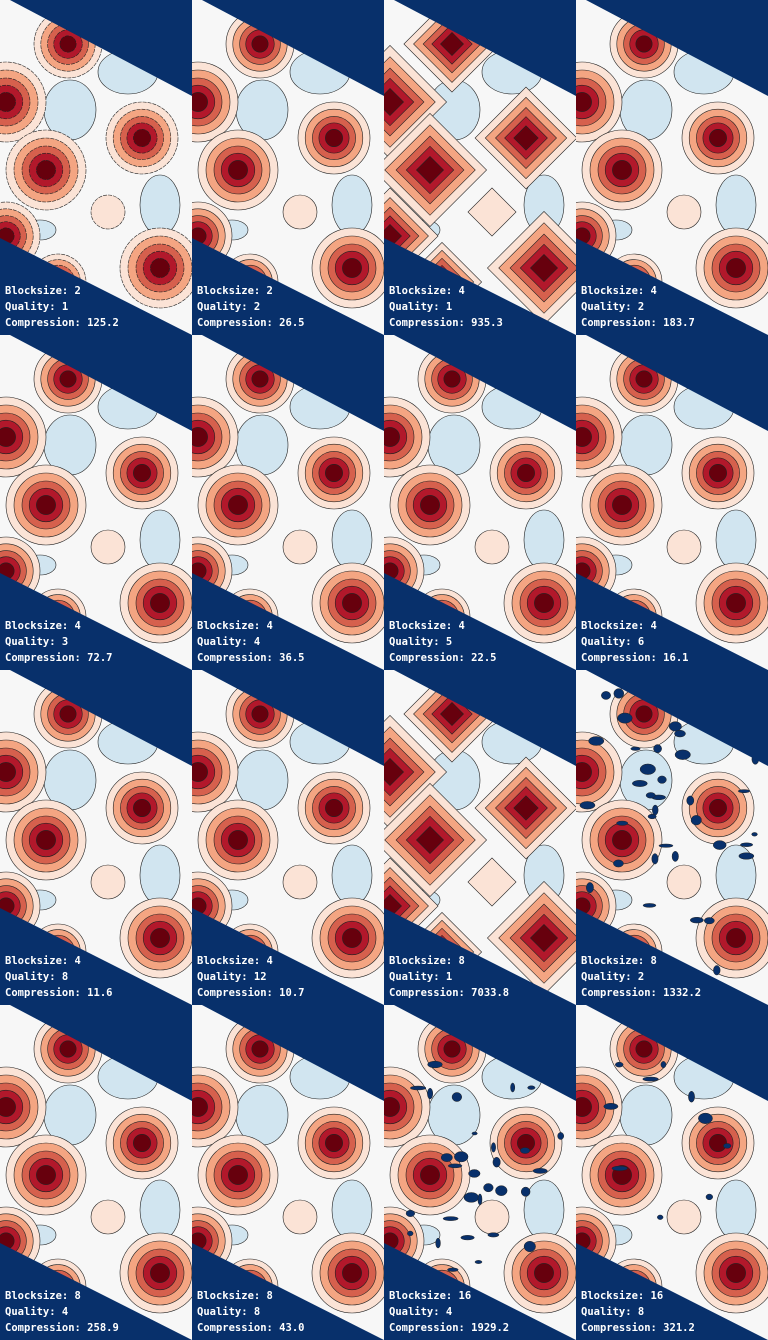 Image resolution: width=768 pixels, height=1340 pixels. What do you see at coordinates (59, 993) in the screenshot?
I see `compression-text: Compression: 11.6` at bounding box center [59, 993].